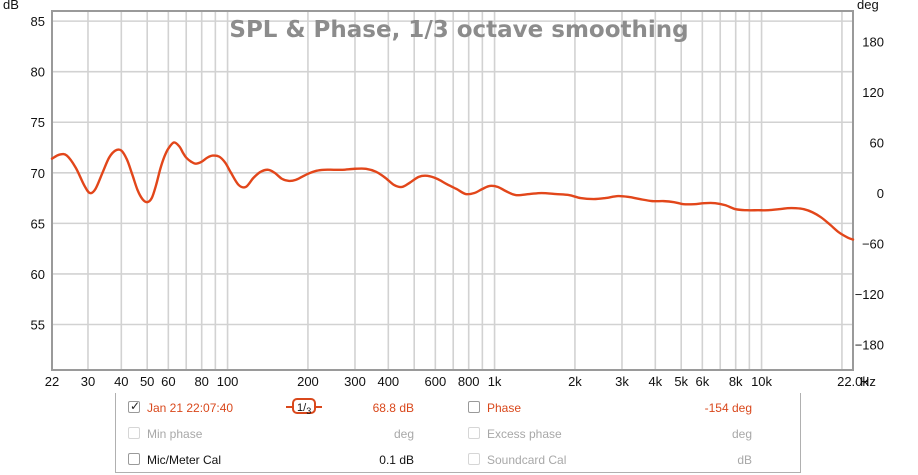 This screenshot has width=918, height=475. I want to click on soundcard-cal-checkbox, so click(474, 459).